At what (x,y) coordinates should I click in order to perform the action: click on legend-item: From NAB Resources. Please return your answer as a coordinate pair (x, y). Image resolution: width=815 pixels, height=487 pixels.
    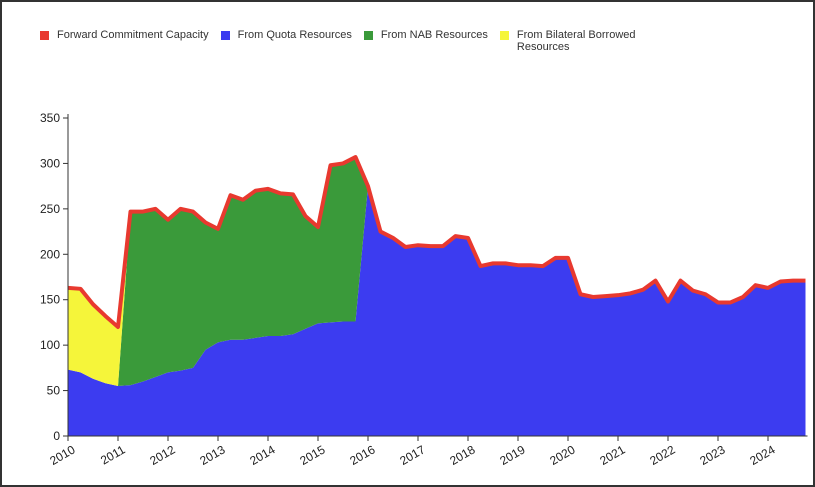
    Looking at the image, I should click on (425, 34).